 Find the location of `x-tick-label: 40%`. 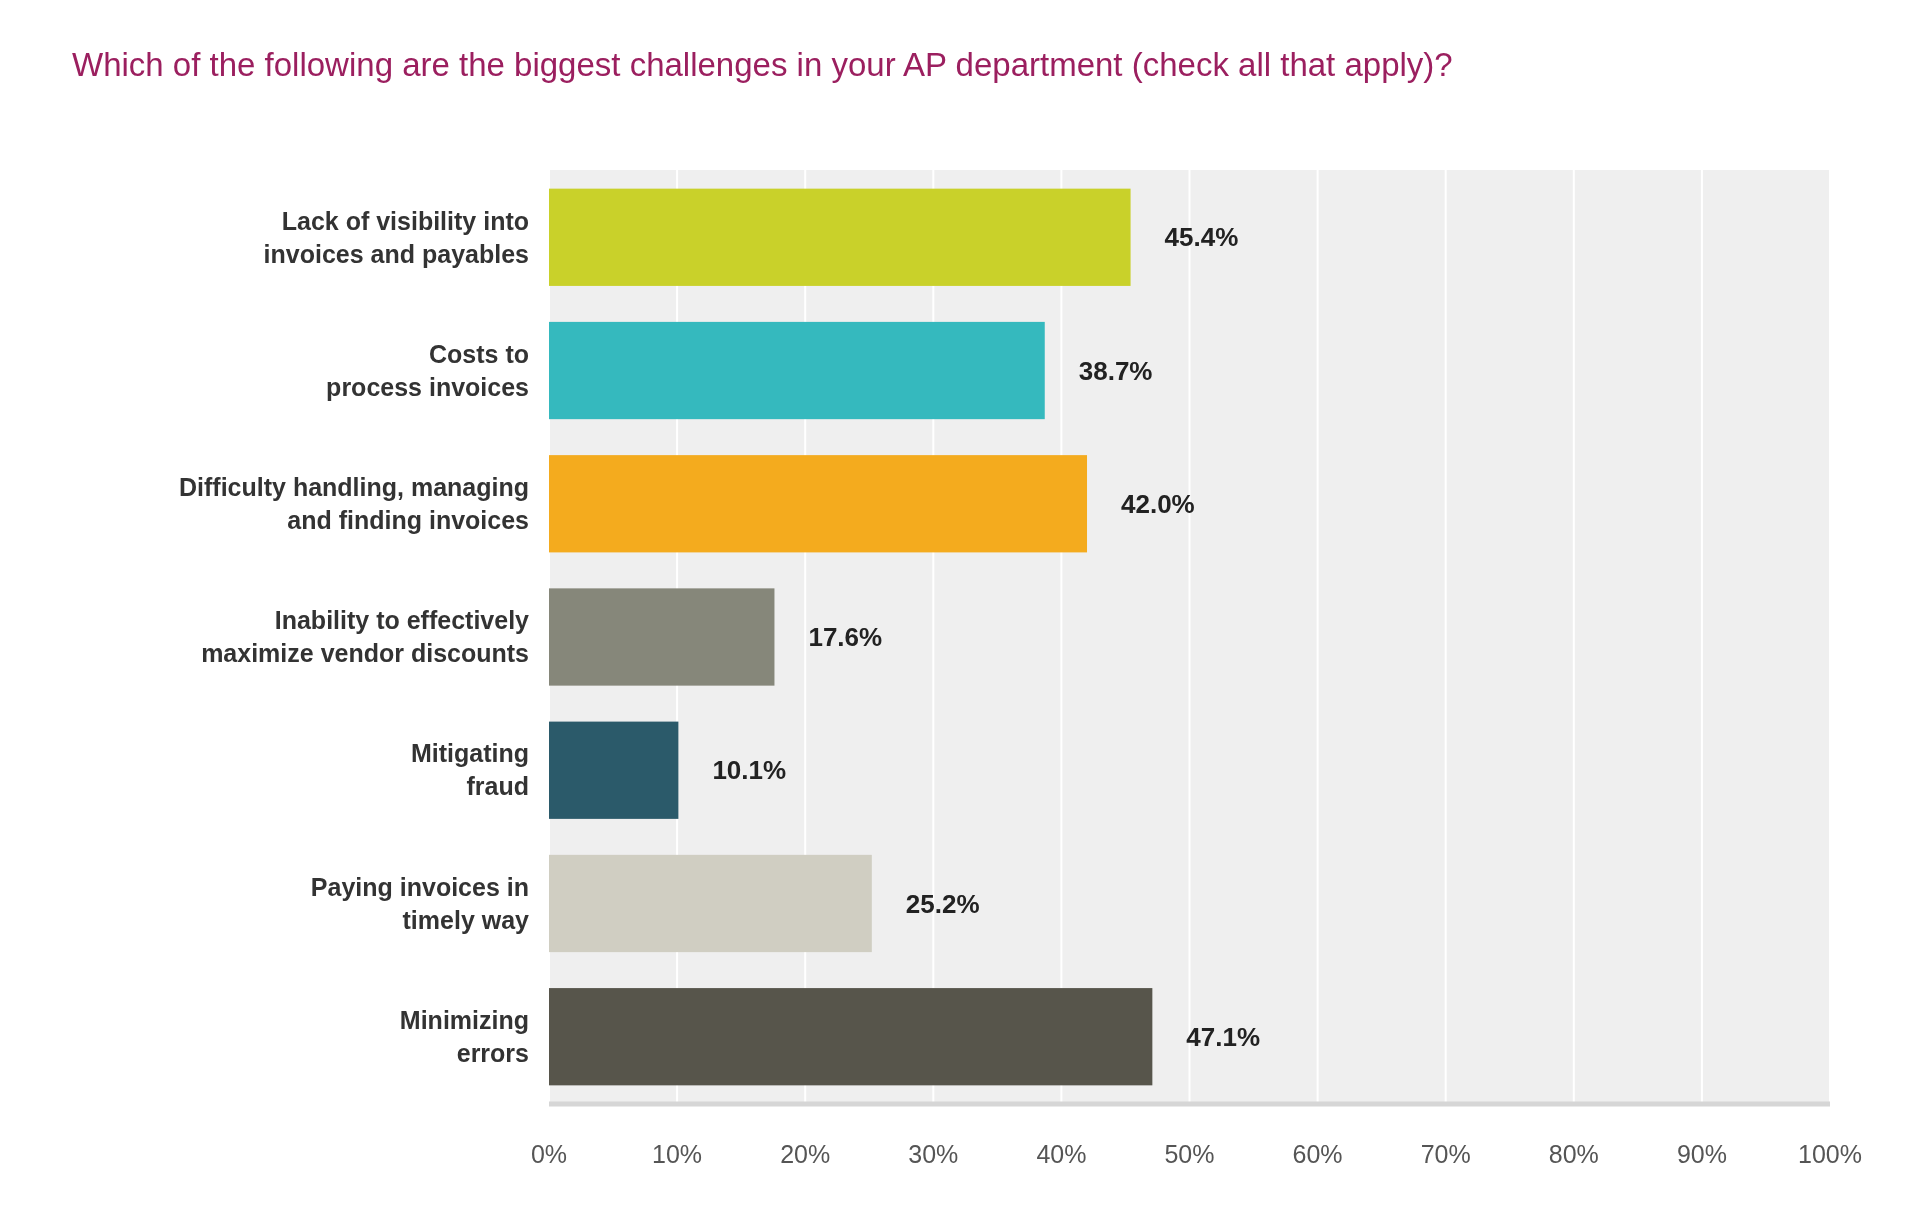

x-tick-label: 40% is located at coordinates (1061, 1154).